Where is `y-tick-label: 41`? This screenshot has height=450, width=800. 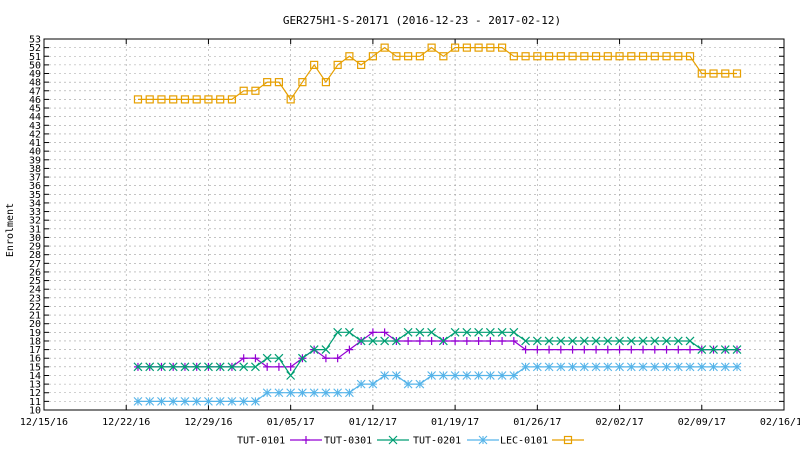
y-tick-label: 41 is located at coordinates (35, 143).